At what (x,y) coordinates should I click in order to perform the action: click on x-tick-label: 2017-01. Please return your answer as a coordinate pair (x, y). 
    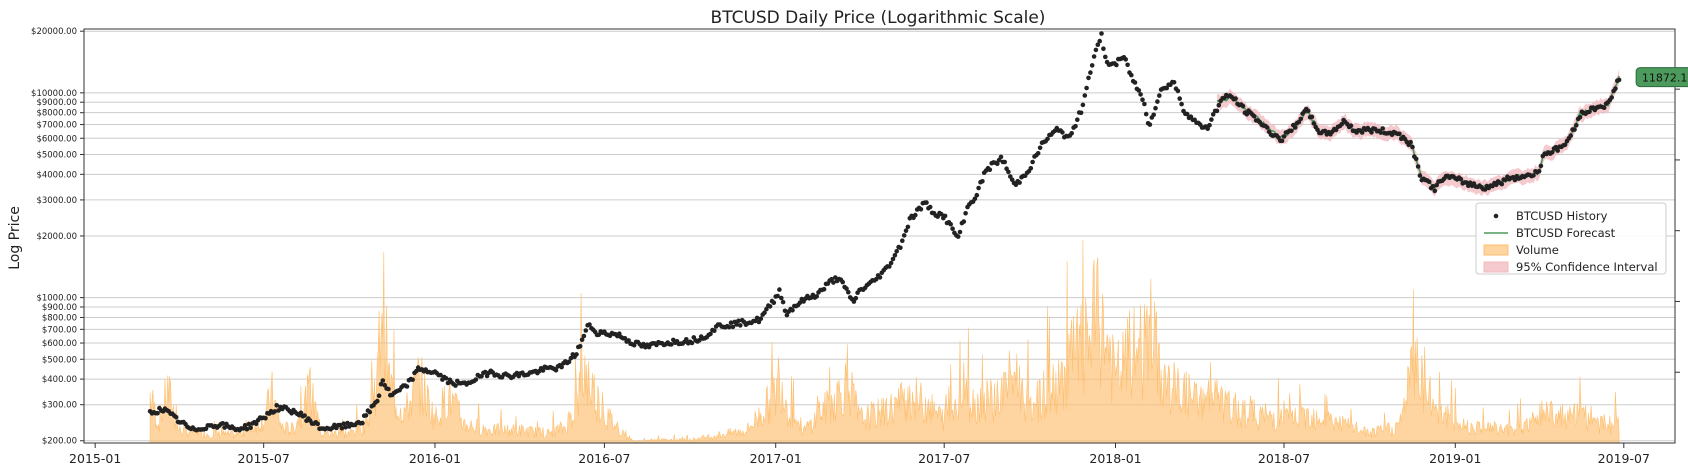
    Looking at the image, I should click on (776, 458).